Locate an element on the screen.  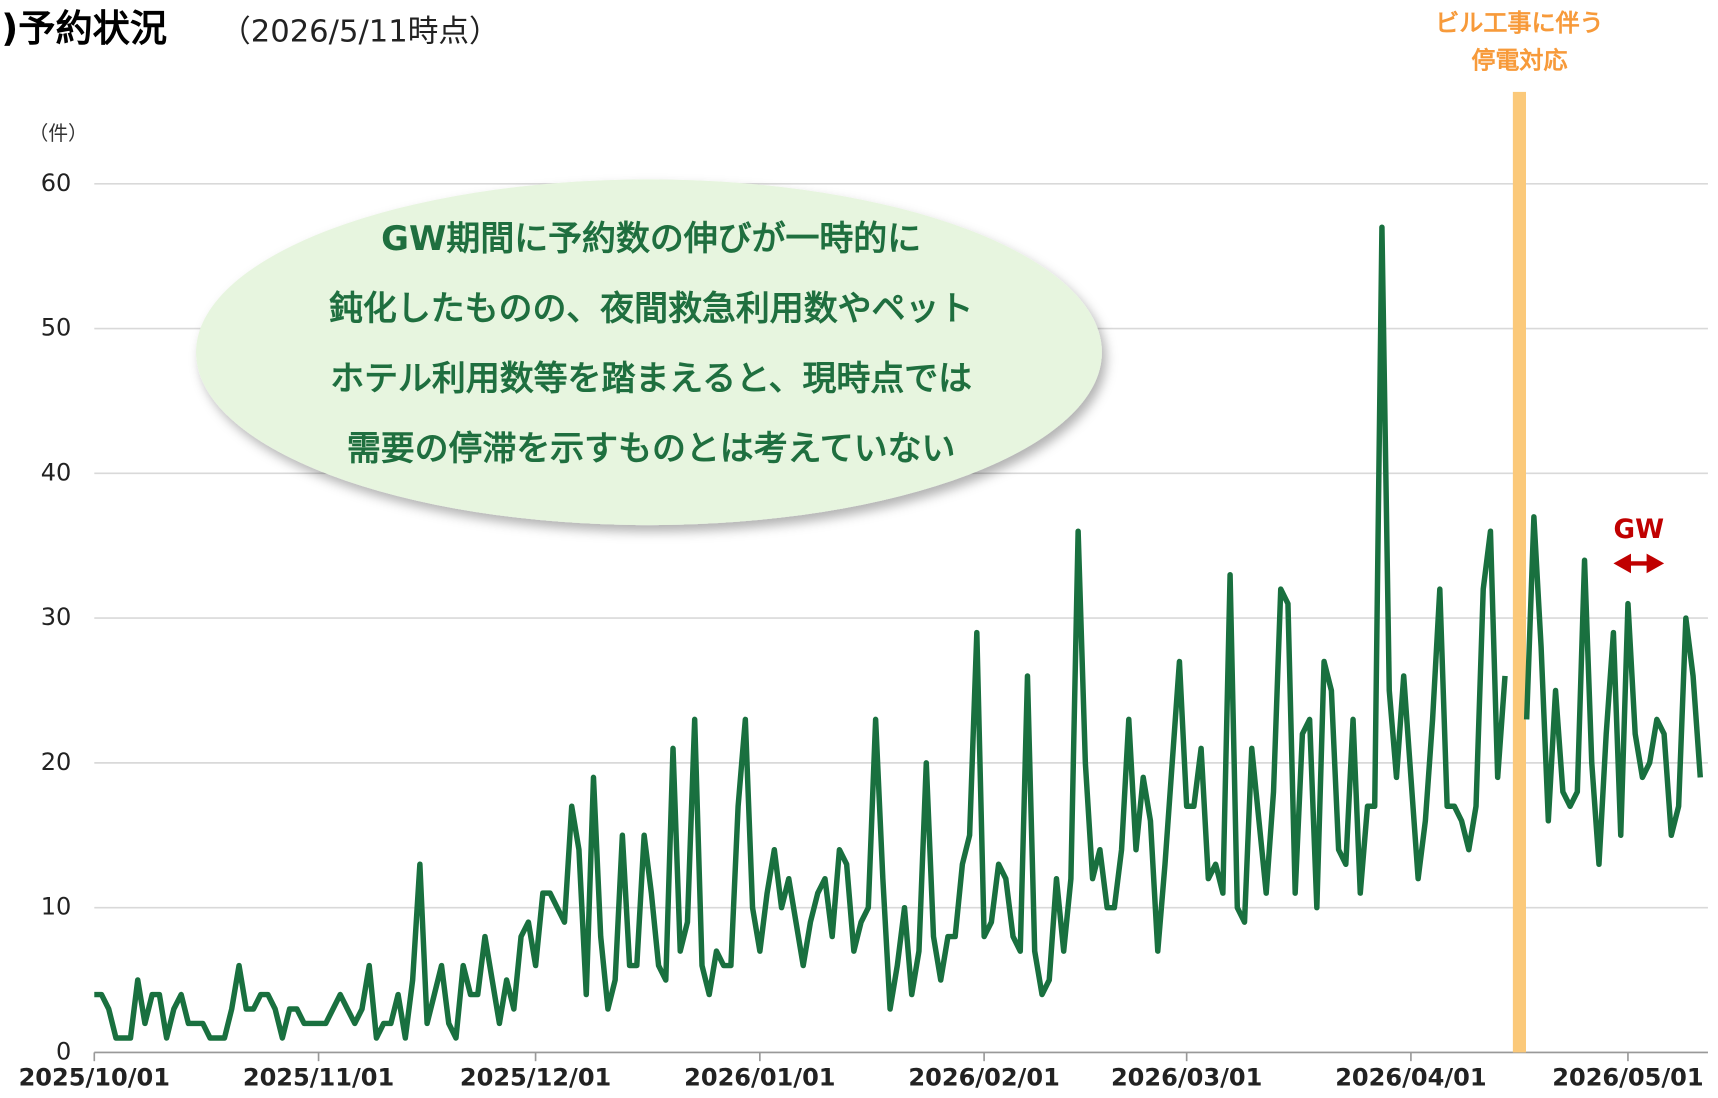
y-tick-label: 40 is located at coordinates (56, 472).